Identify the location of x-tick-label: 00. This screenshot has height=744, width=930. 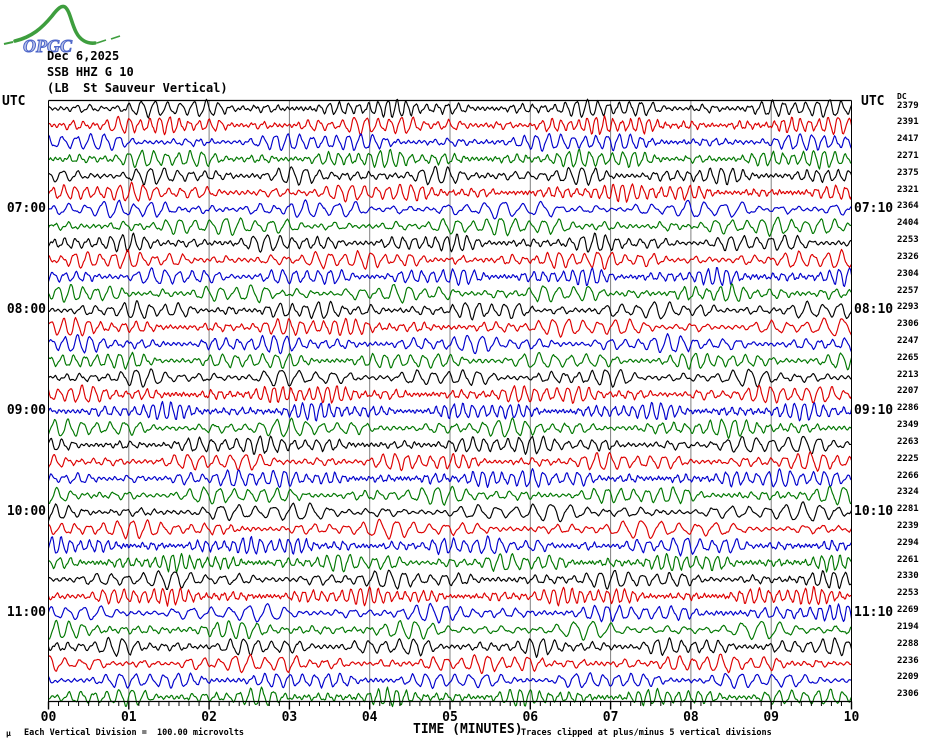
(48, 717).